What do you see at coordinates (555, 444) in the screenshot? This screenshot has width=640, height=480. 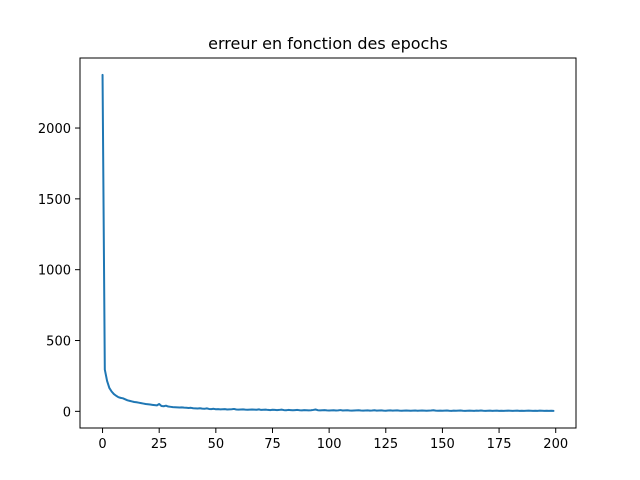 I see `x-tick-label: 200` at bounding box center [555, 444].